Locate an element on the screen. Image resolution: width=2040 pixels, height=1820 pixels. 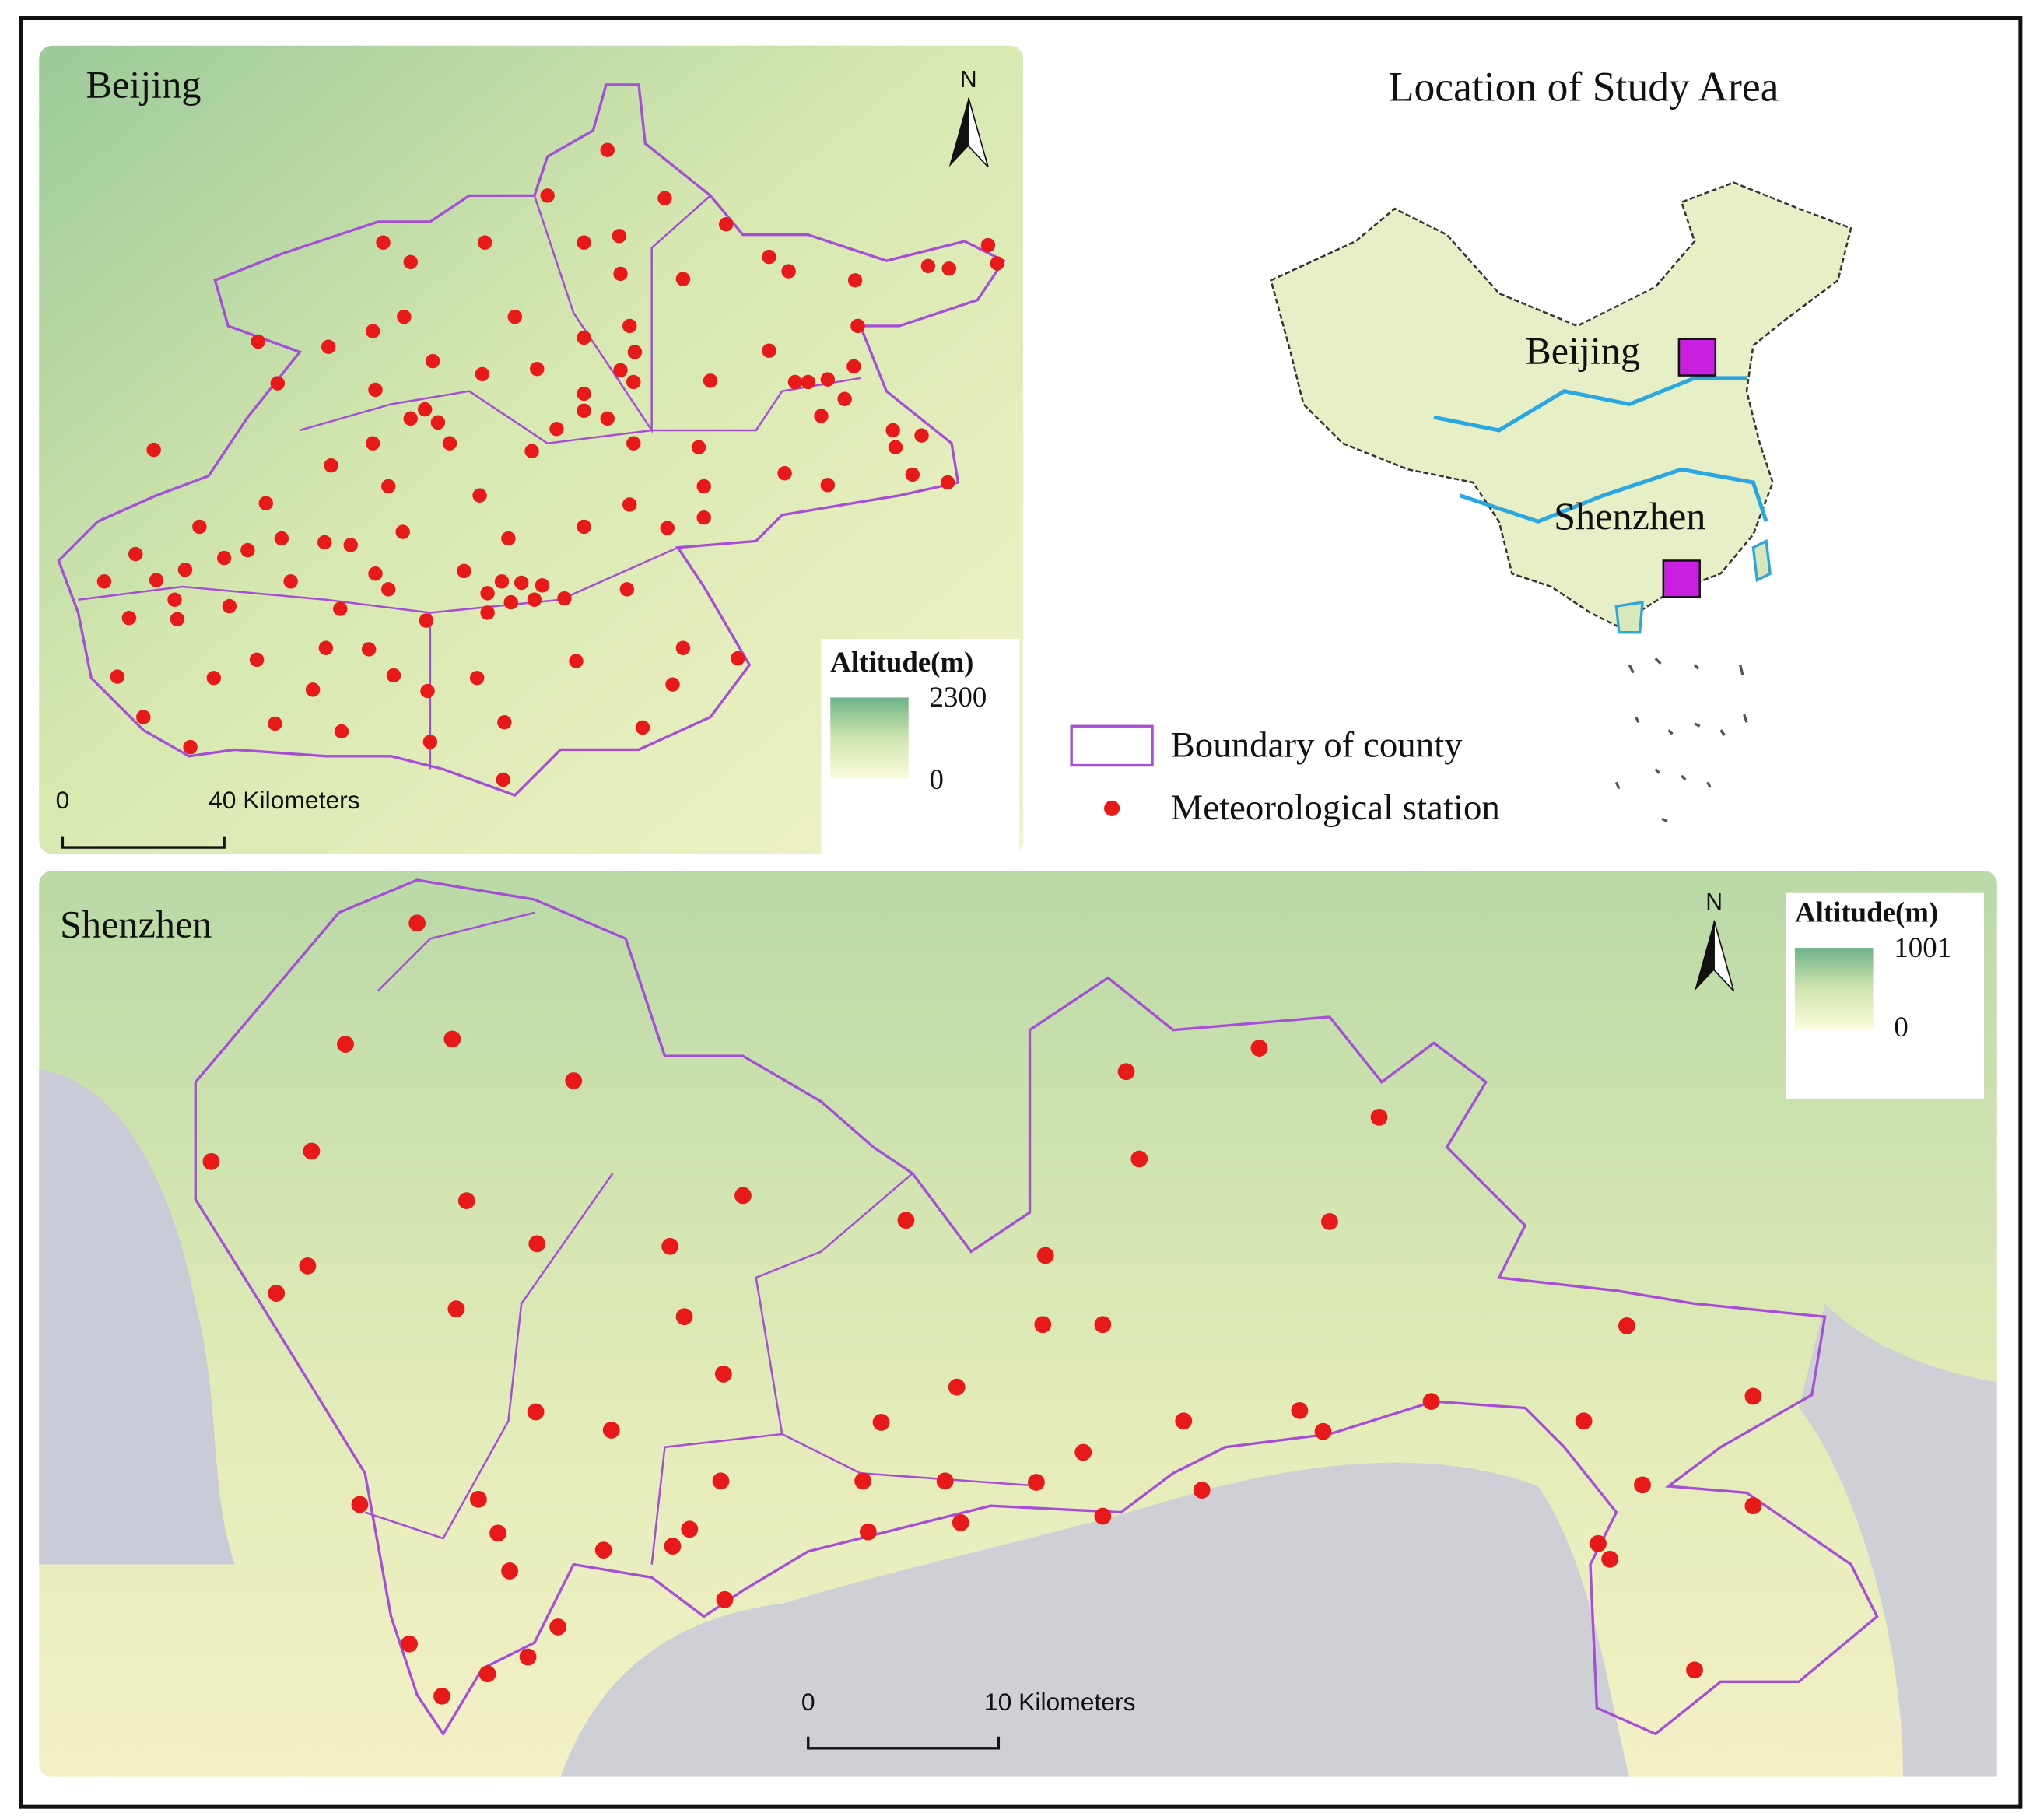
sea is located at coordinates (137, 1316).